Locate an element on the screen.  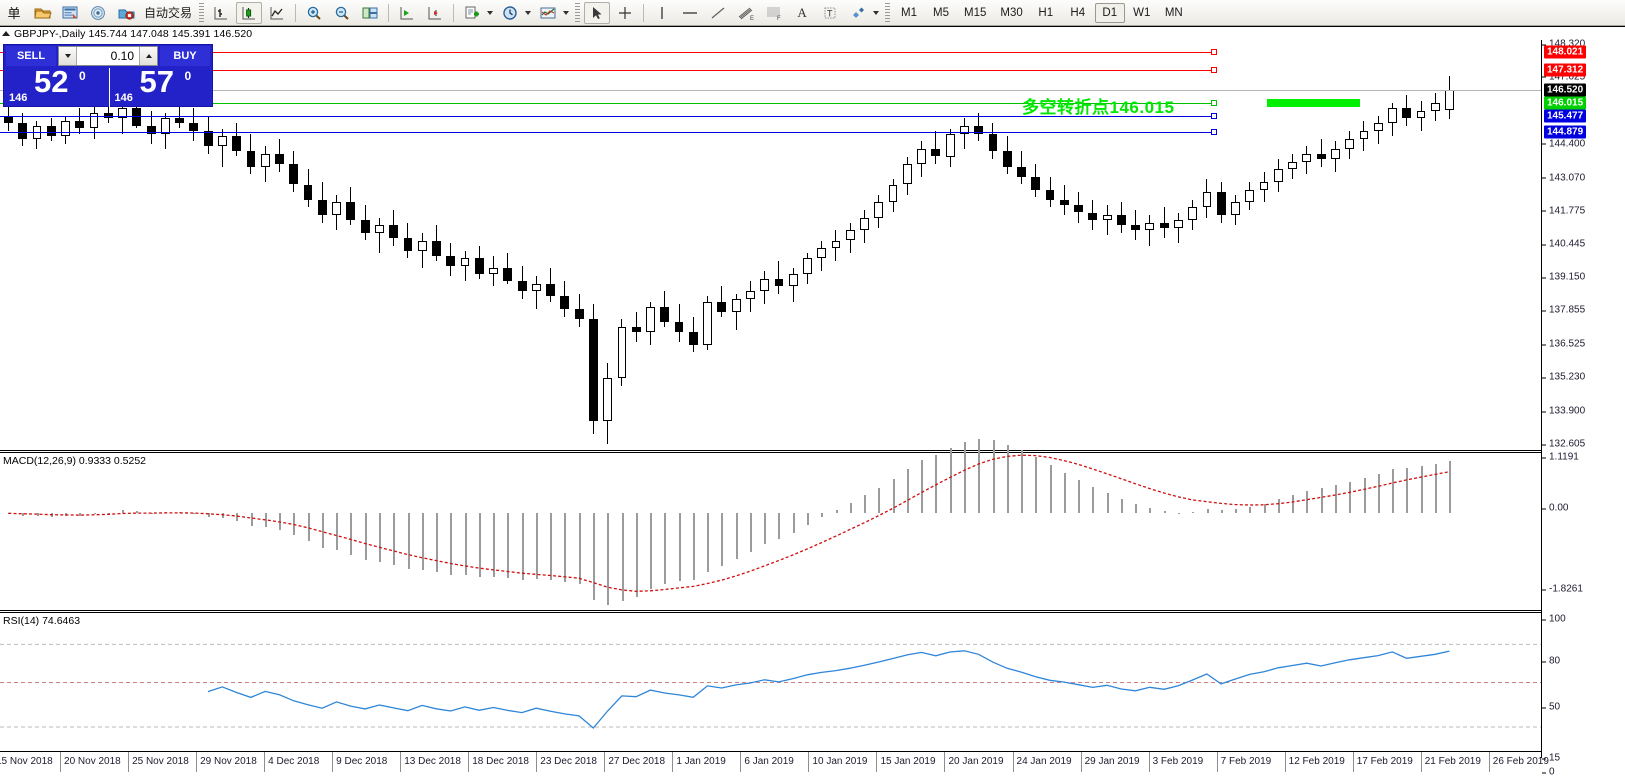
price-tag: 146.015 is located at coordinates (1565, 103).